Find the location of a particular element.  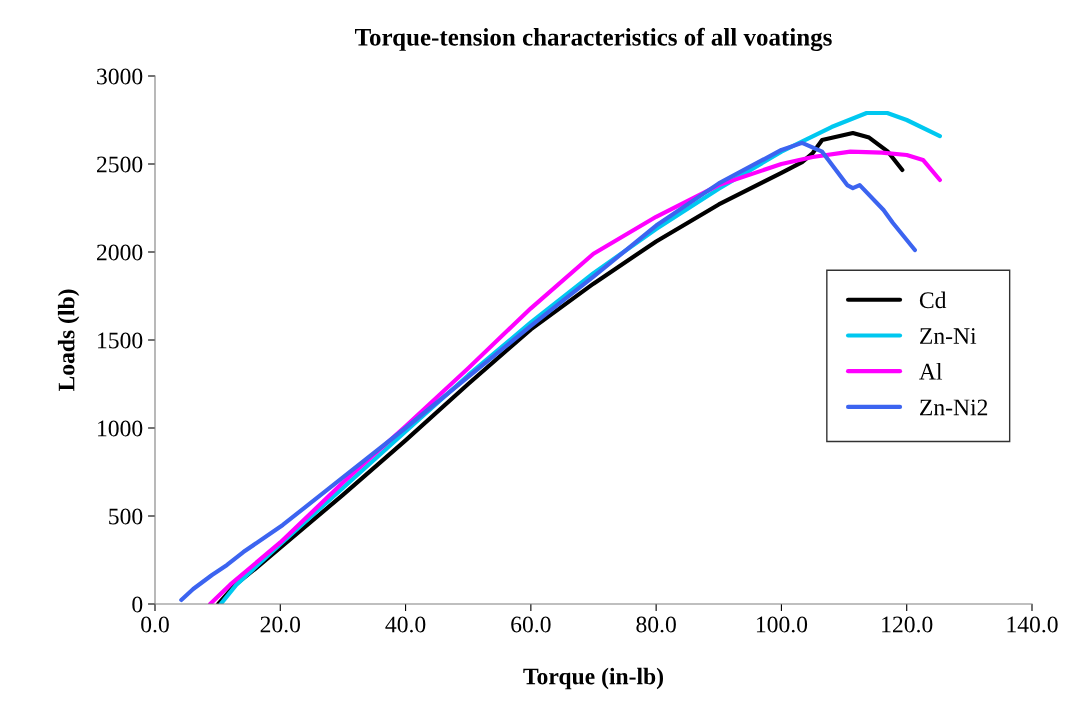

chart-title: Torque-tension characteristics of all voatings is located at coordinates (593, 39).